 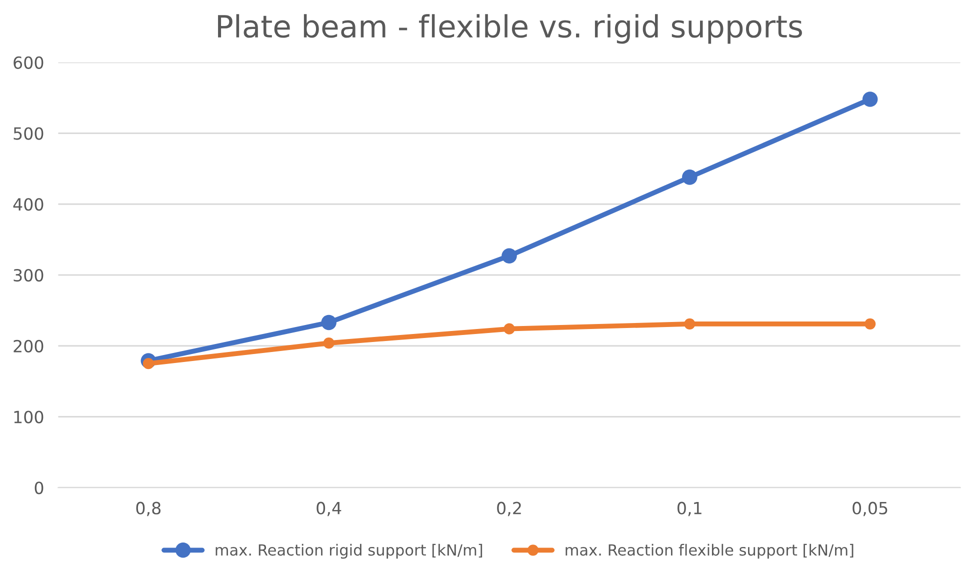 What do you see at coordinates (710, 551) in the screenshot?
I see `legend-label: max. Reaction flexible support [kN/m]` at bounding box center [710, 551].